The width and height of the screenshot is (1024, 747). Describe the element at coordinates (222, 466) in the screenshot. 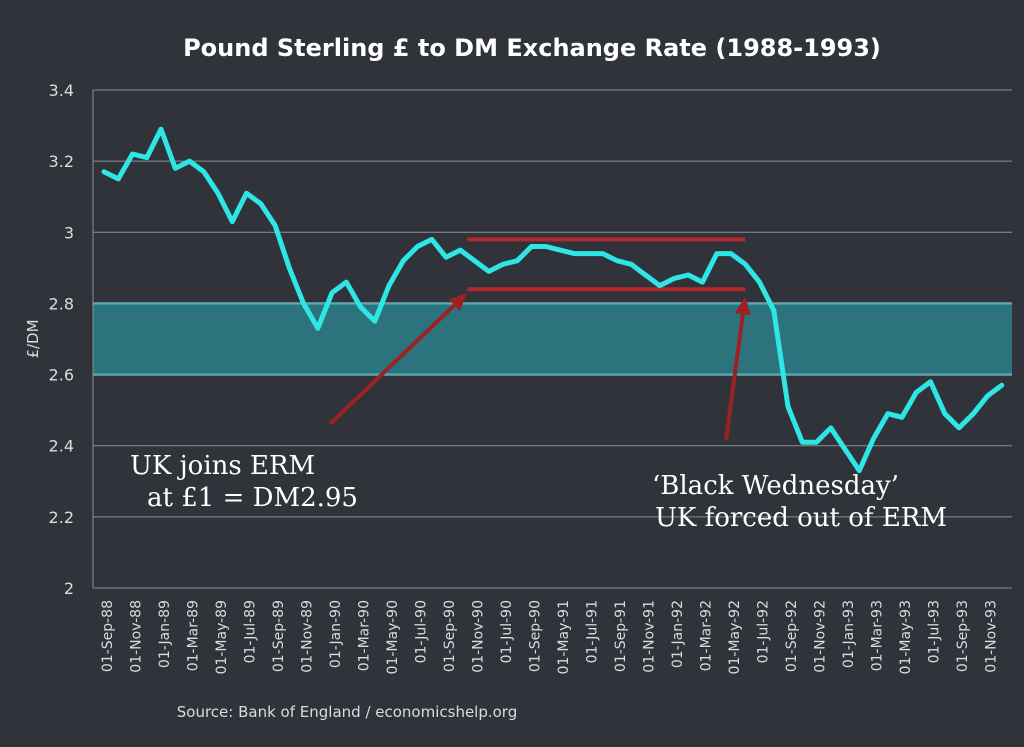

I see `annotation-uk-joins-erm-line1: UK joins ERM` at that location.